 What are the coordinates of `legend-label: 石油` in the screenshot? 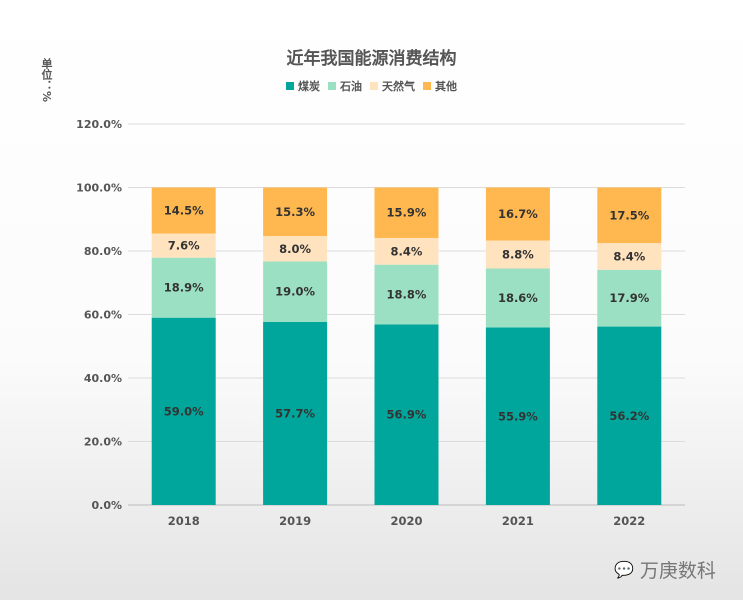 It's located at (351, 86).